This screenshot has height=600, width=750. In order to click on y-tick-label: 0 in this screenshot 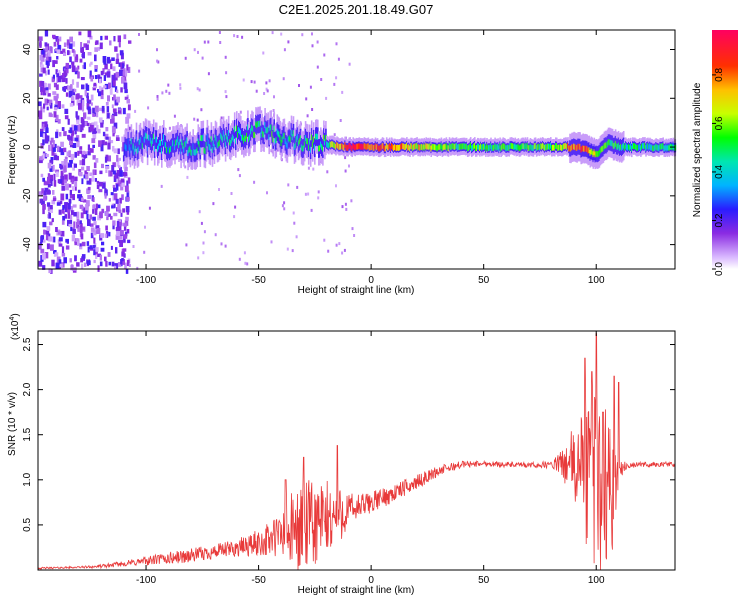, I will do `click(27, 147)`.